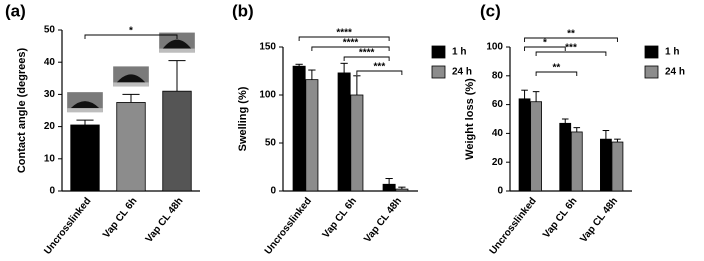 The image size is (704, 261). Describe the element at coordinates (50, 94) in the screenshot. I see `y-tick-label: 30` at that location.